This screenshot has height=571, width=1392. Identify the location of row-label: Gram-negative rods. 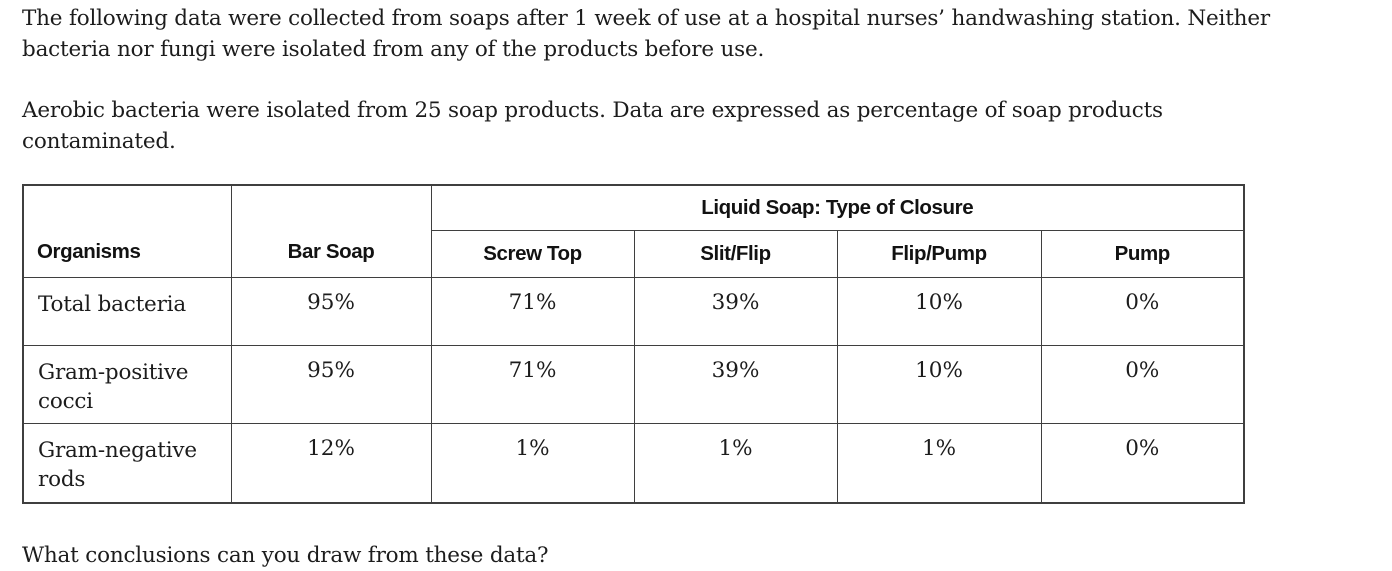
(127, 463).